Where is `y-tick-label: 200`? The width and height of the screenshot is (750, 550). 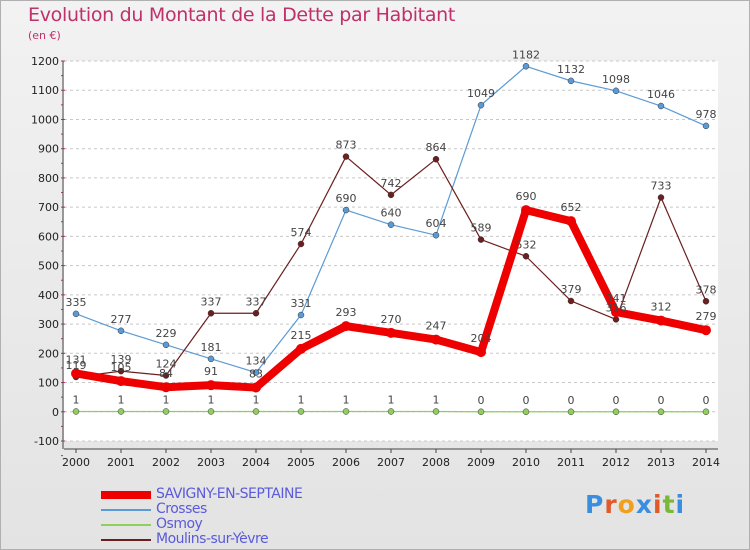
y-tick-label: 200 is located at coordinates (48, 353).